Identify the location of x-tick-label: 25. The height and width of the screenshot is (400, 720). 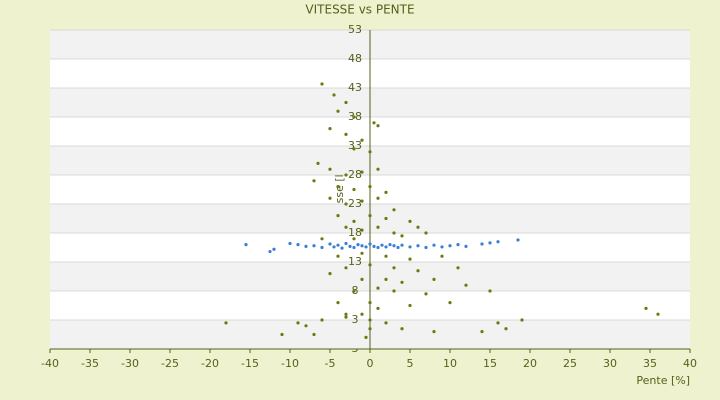
(570, 363).